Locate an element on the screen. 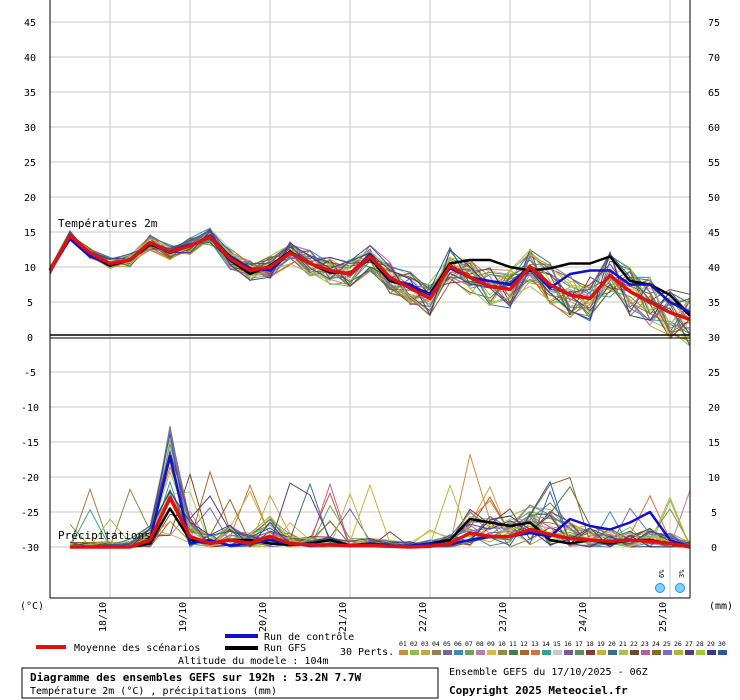 Image resolution: width=740 pixels, height=700 pixels. pert-number: 16 is located at coordinates (568, 644).